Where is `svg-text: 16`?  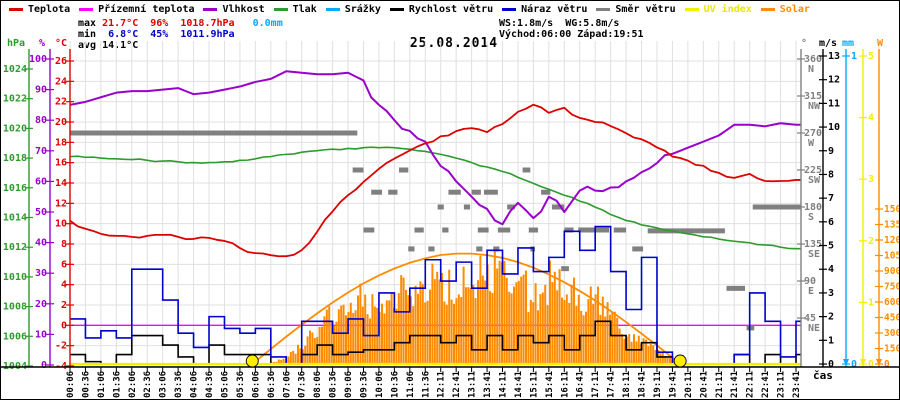
svg-text: 16 is located at coordinates (61, 163).